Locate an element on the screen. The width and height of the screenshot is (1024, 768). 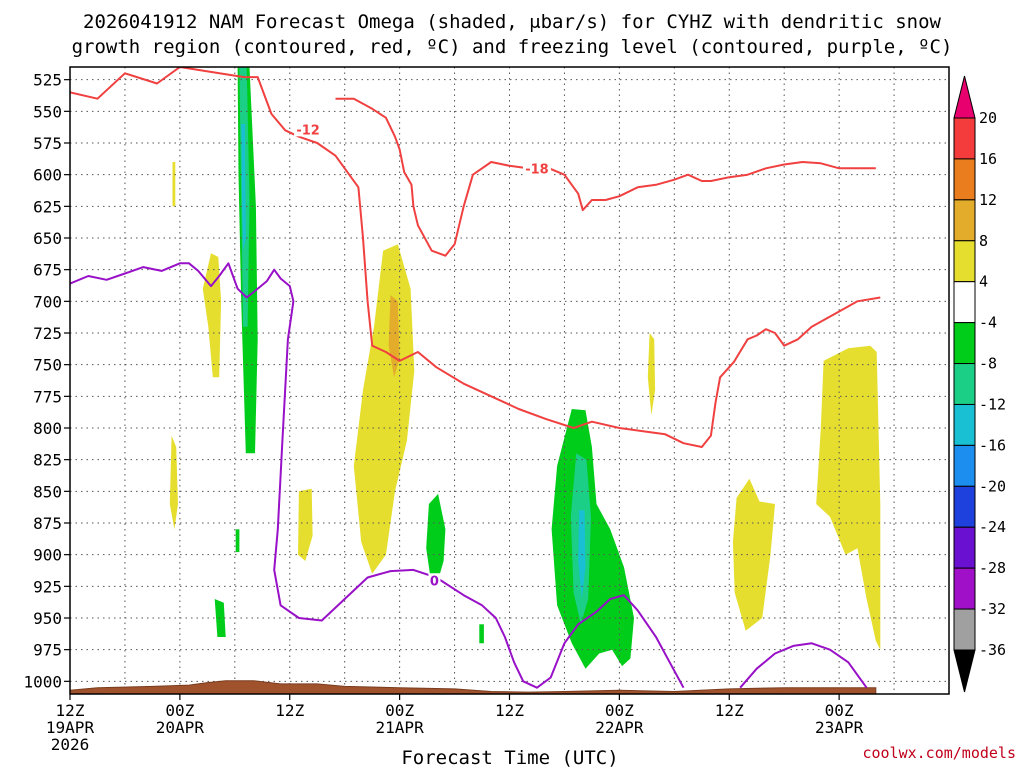
omega-region-green-low-a is located at coordinates (436, 540).